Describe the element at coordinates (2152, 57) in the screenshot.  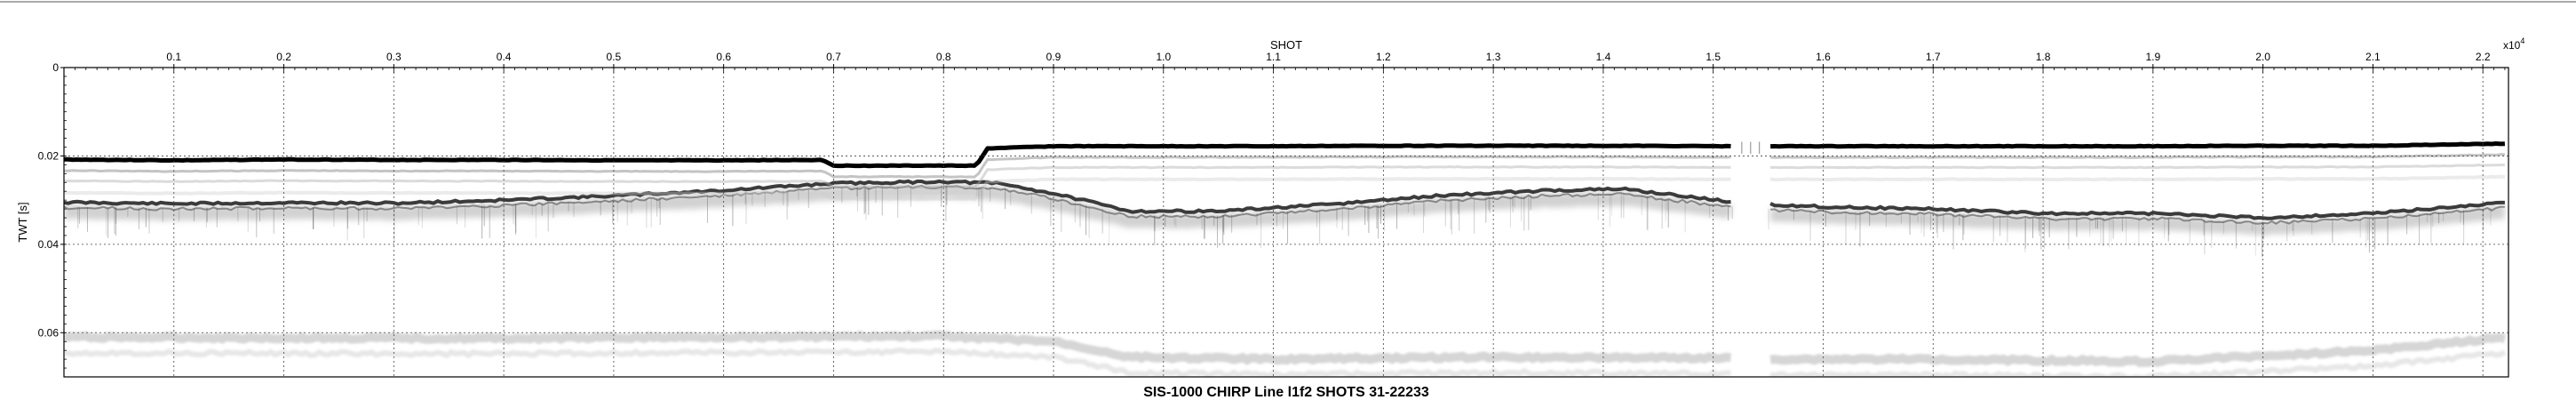
I see `x-tick-label: 1.9` at that location.